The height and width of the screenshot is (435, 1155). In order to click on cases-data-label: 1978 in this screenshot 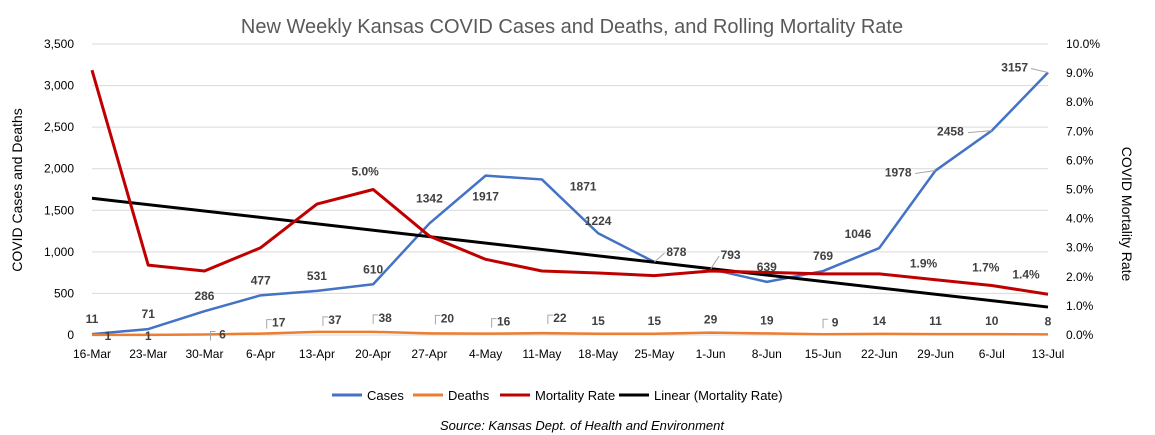, I will do `click(898, 173)`.